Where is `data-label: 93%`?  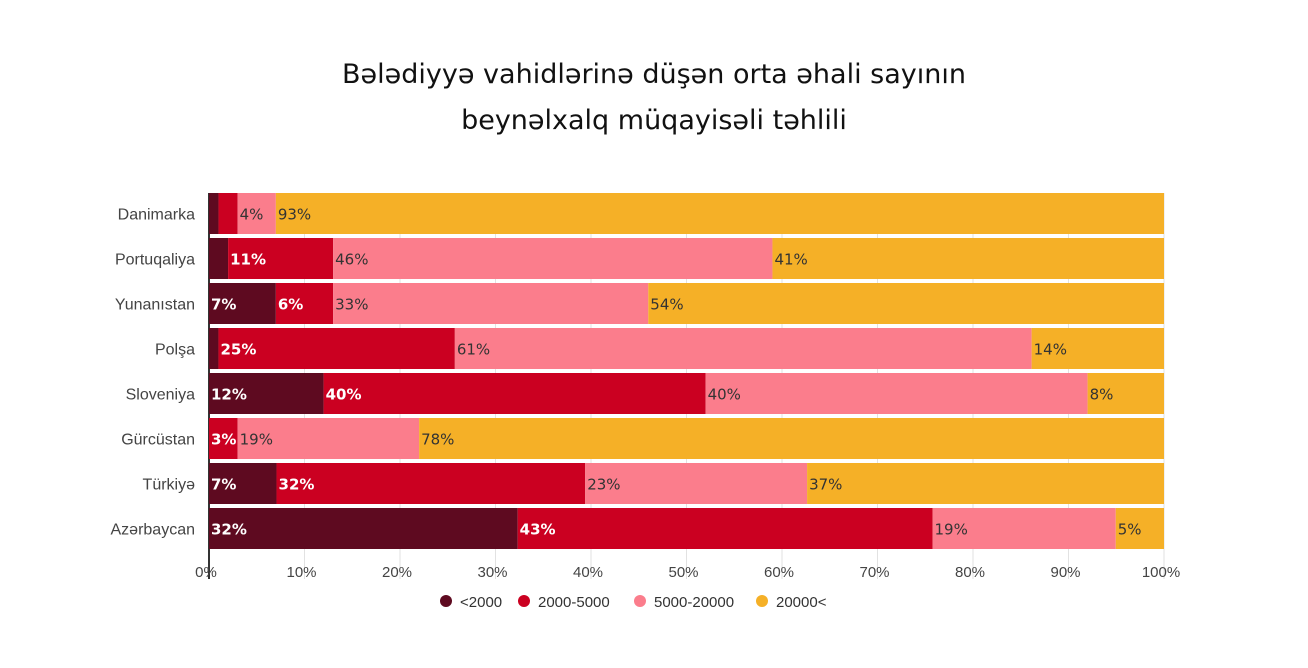
data-label: 93% is located at coordinates (294, 215).